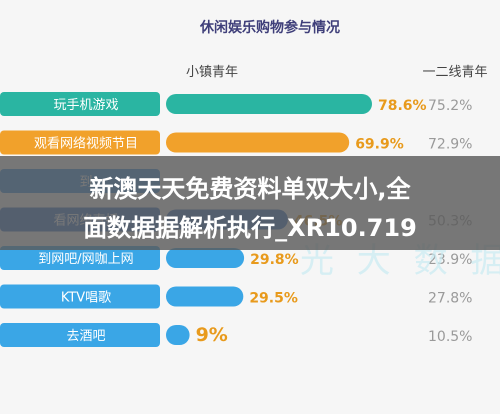 The width and height of the screenshot is (500, 414). Describe the element at coordinates (450, 299) in the screenshot. I see `value-label-city: 27.8%` at that location.